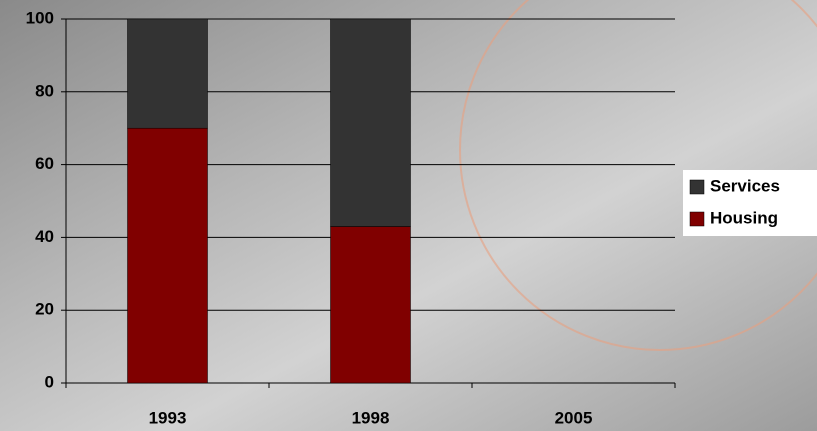  Describe the element at coordinates (744, 217) in the screenshot. I see `legend-label: Housing` at that location.